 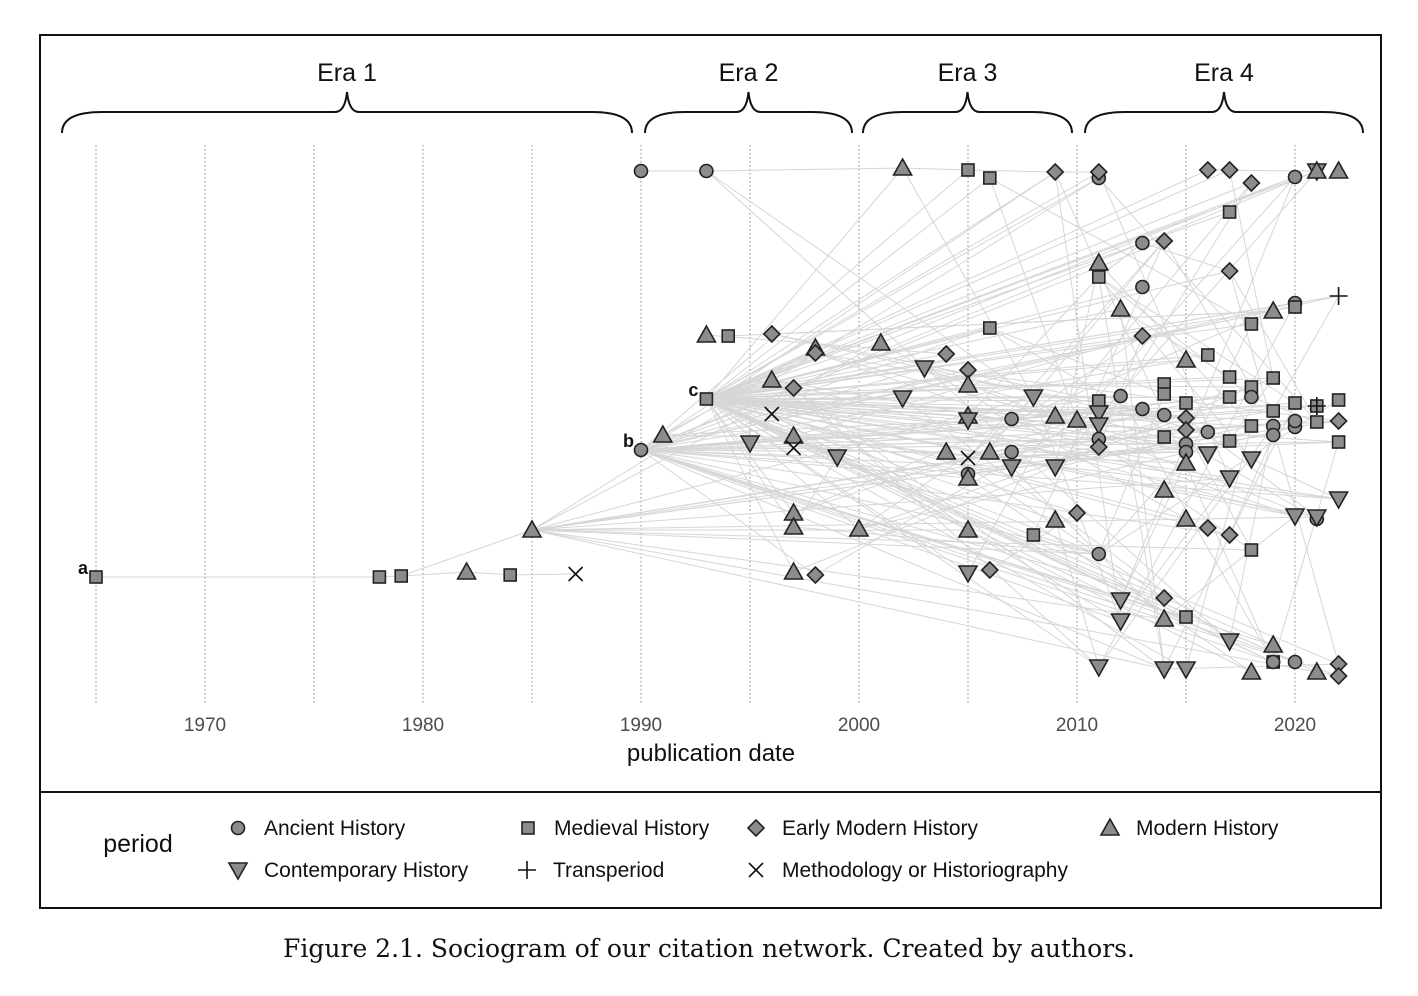 What do you see at coordinates (756, 870) in the screenshot?
I see `legend-x-icon` at bounding box center [756, 870].